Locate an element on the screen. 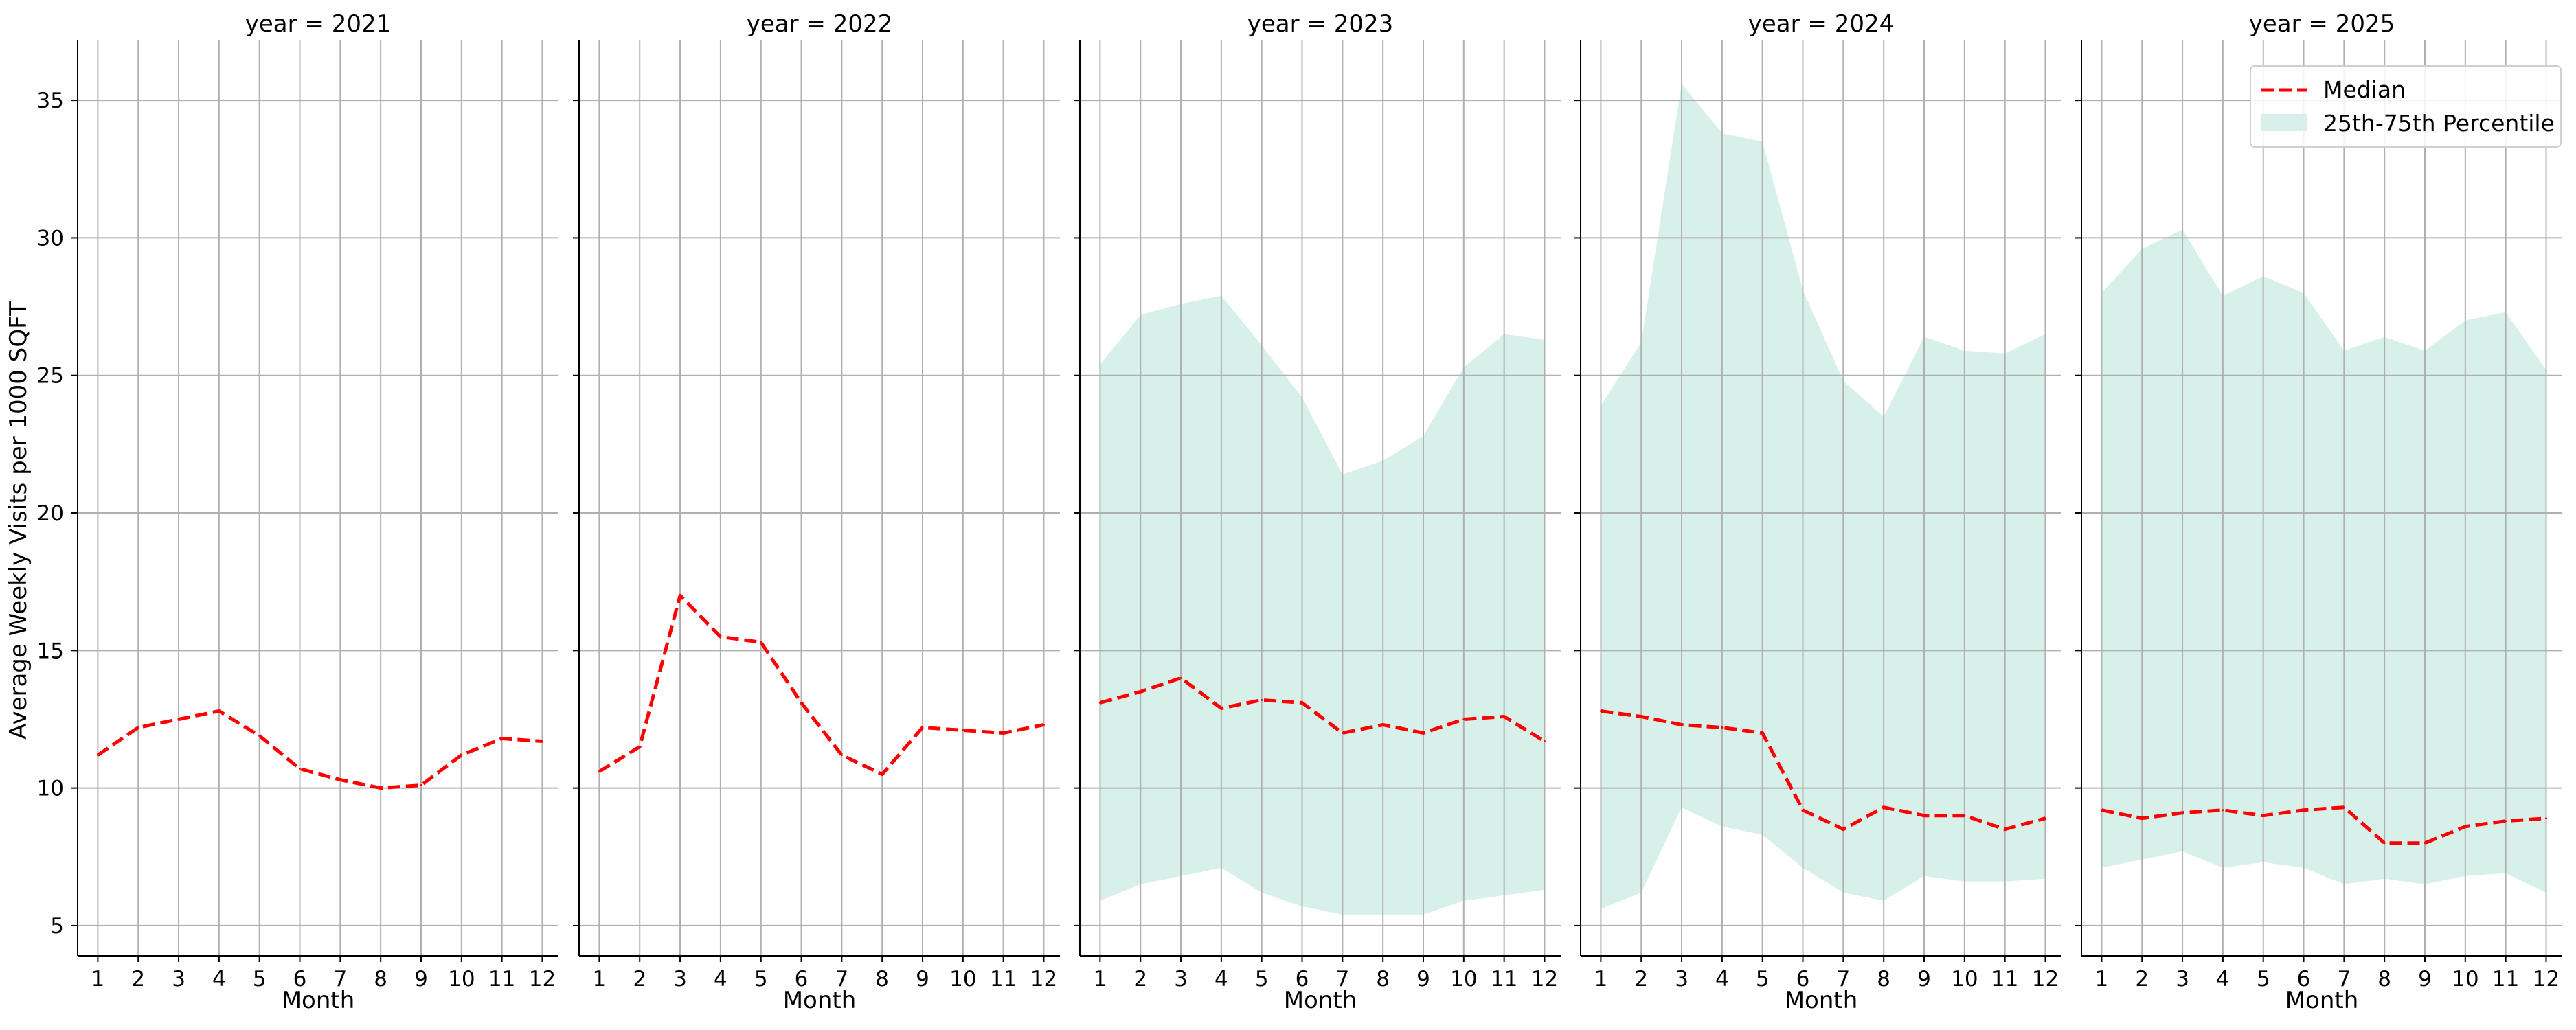 The width and height of the screenshot is (2576, 1030). legend-band-swatch is located at coordinates (2284, 122).